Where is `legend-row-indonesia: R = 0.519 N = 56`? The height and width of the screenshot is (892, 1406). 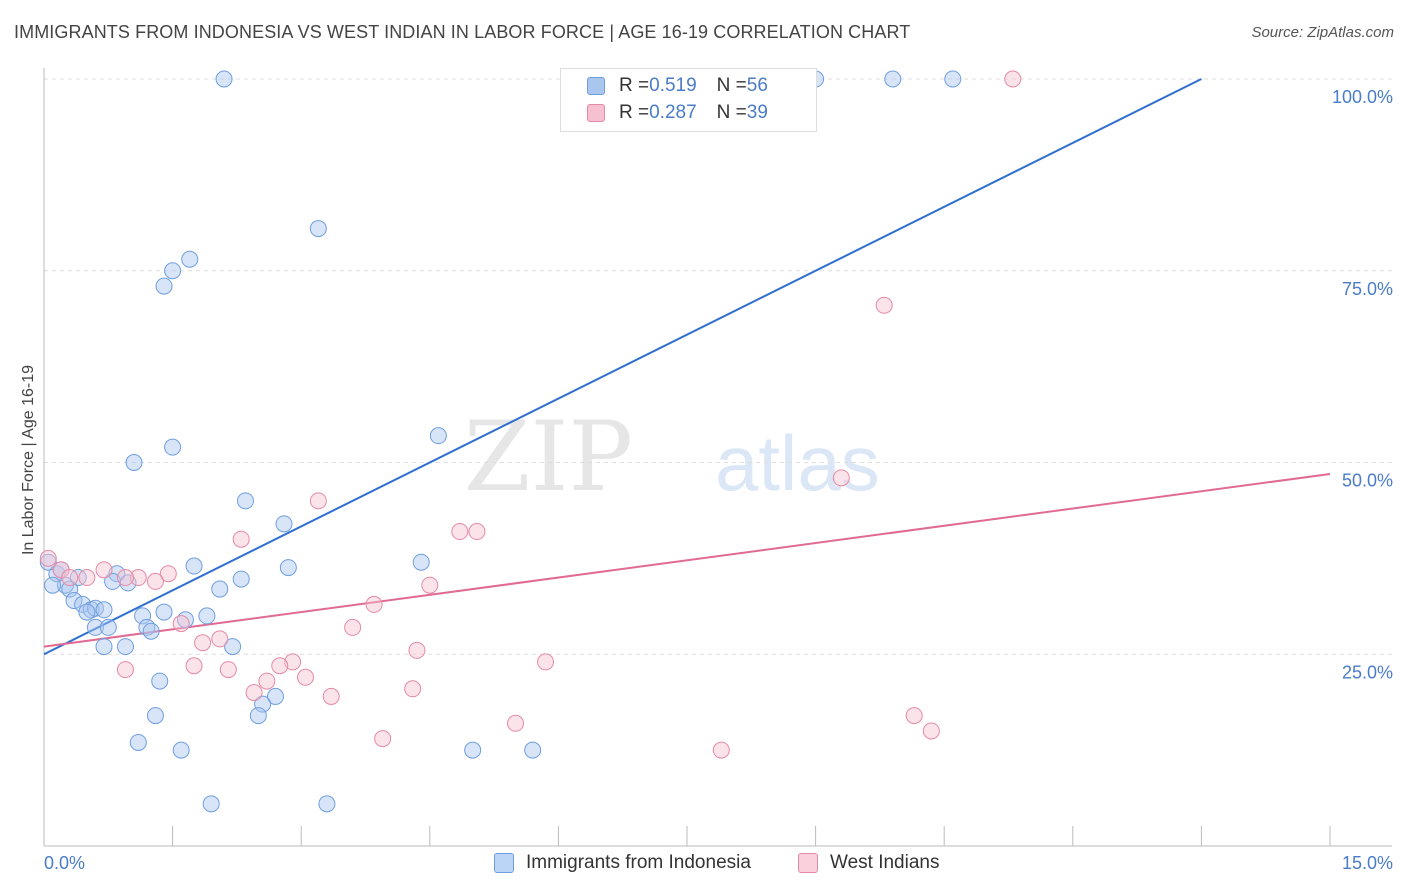
legend-row-indonesia: R = 0.519 N = 56 is located at coordinates (677, 86).